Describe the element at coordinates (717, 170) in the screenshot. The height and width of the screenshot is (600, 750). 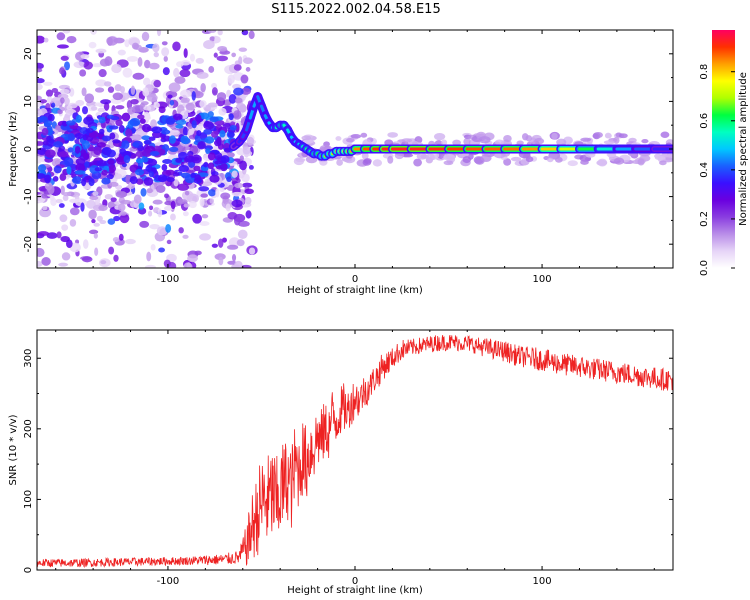
I see `colorbar-ticks: 0.0 0.2 0.4 0.6 0.8` at that location.